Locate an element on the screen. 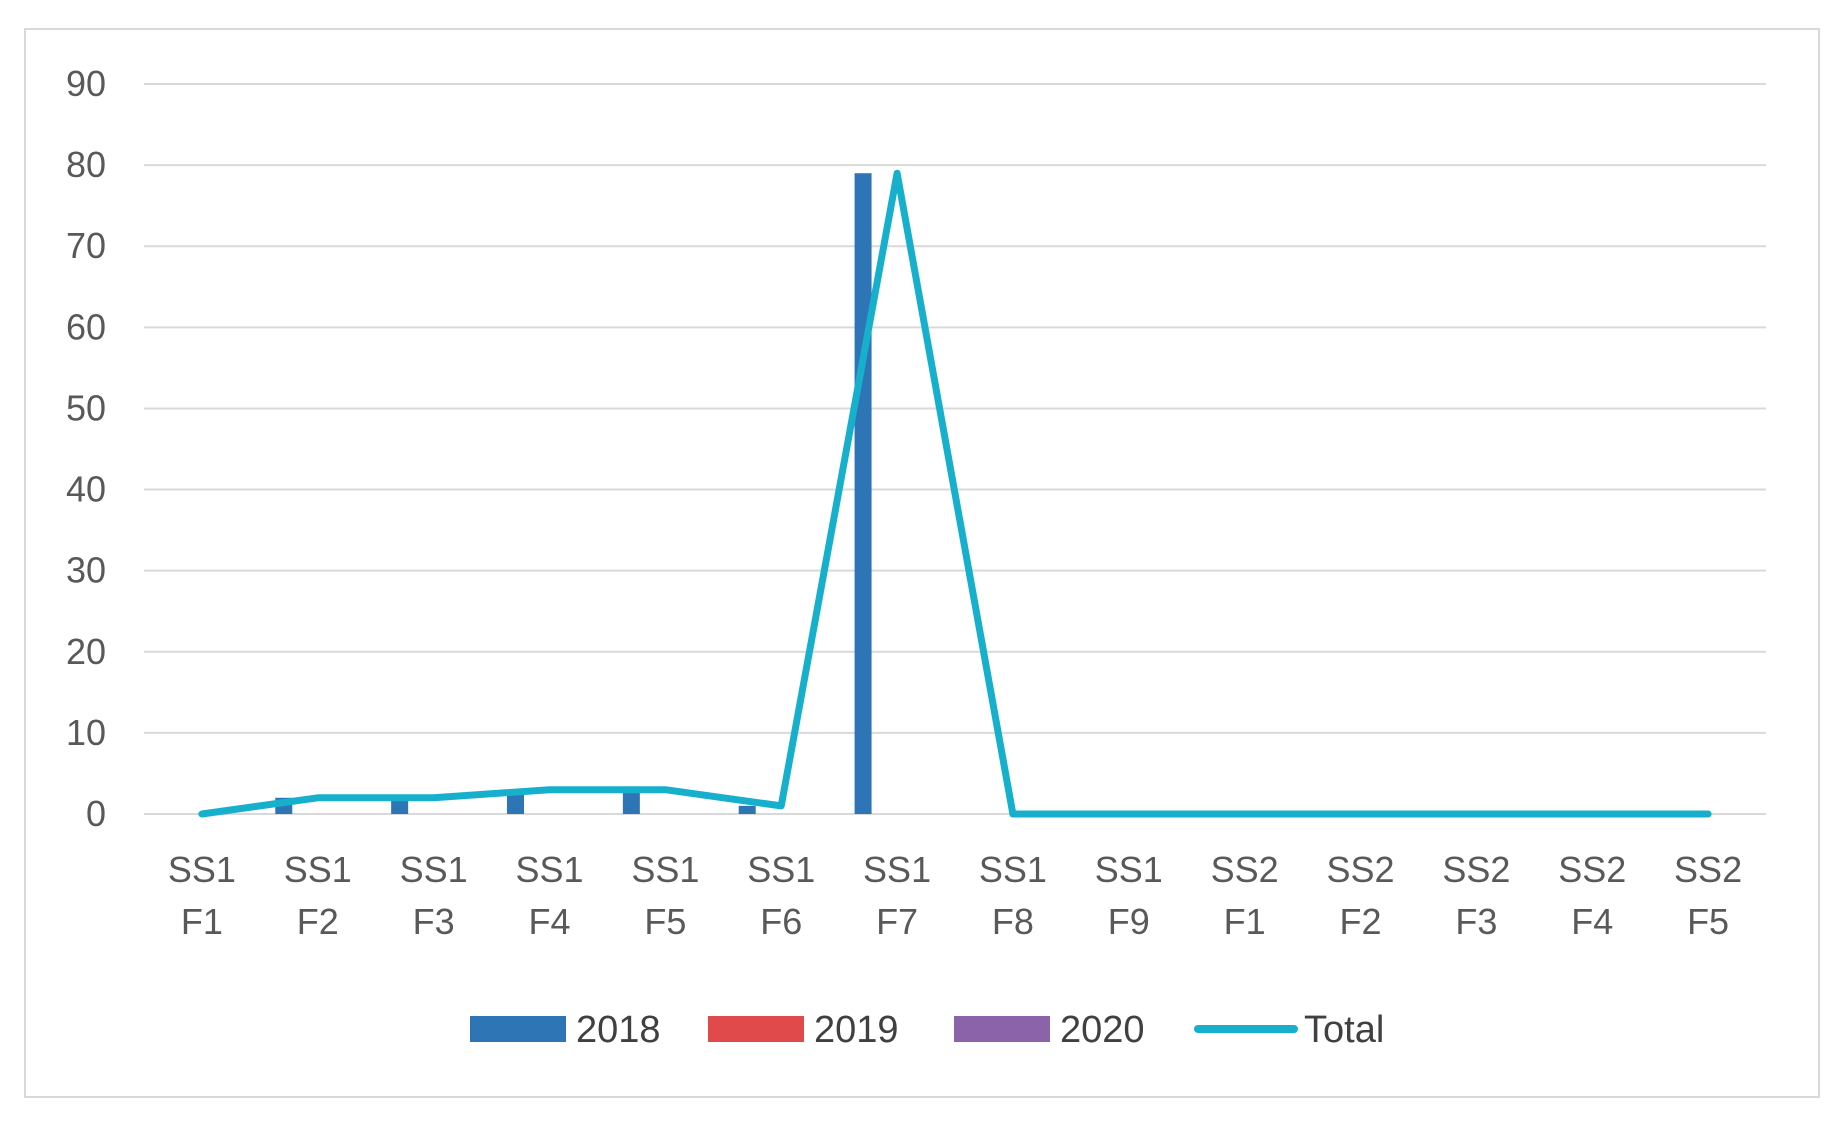  x-tick-label: SS2 F4 is located at coordinates (1592, 895).